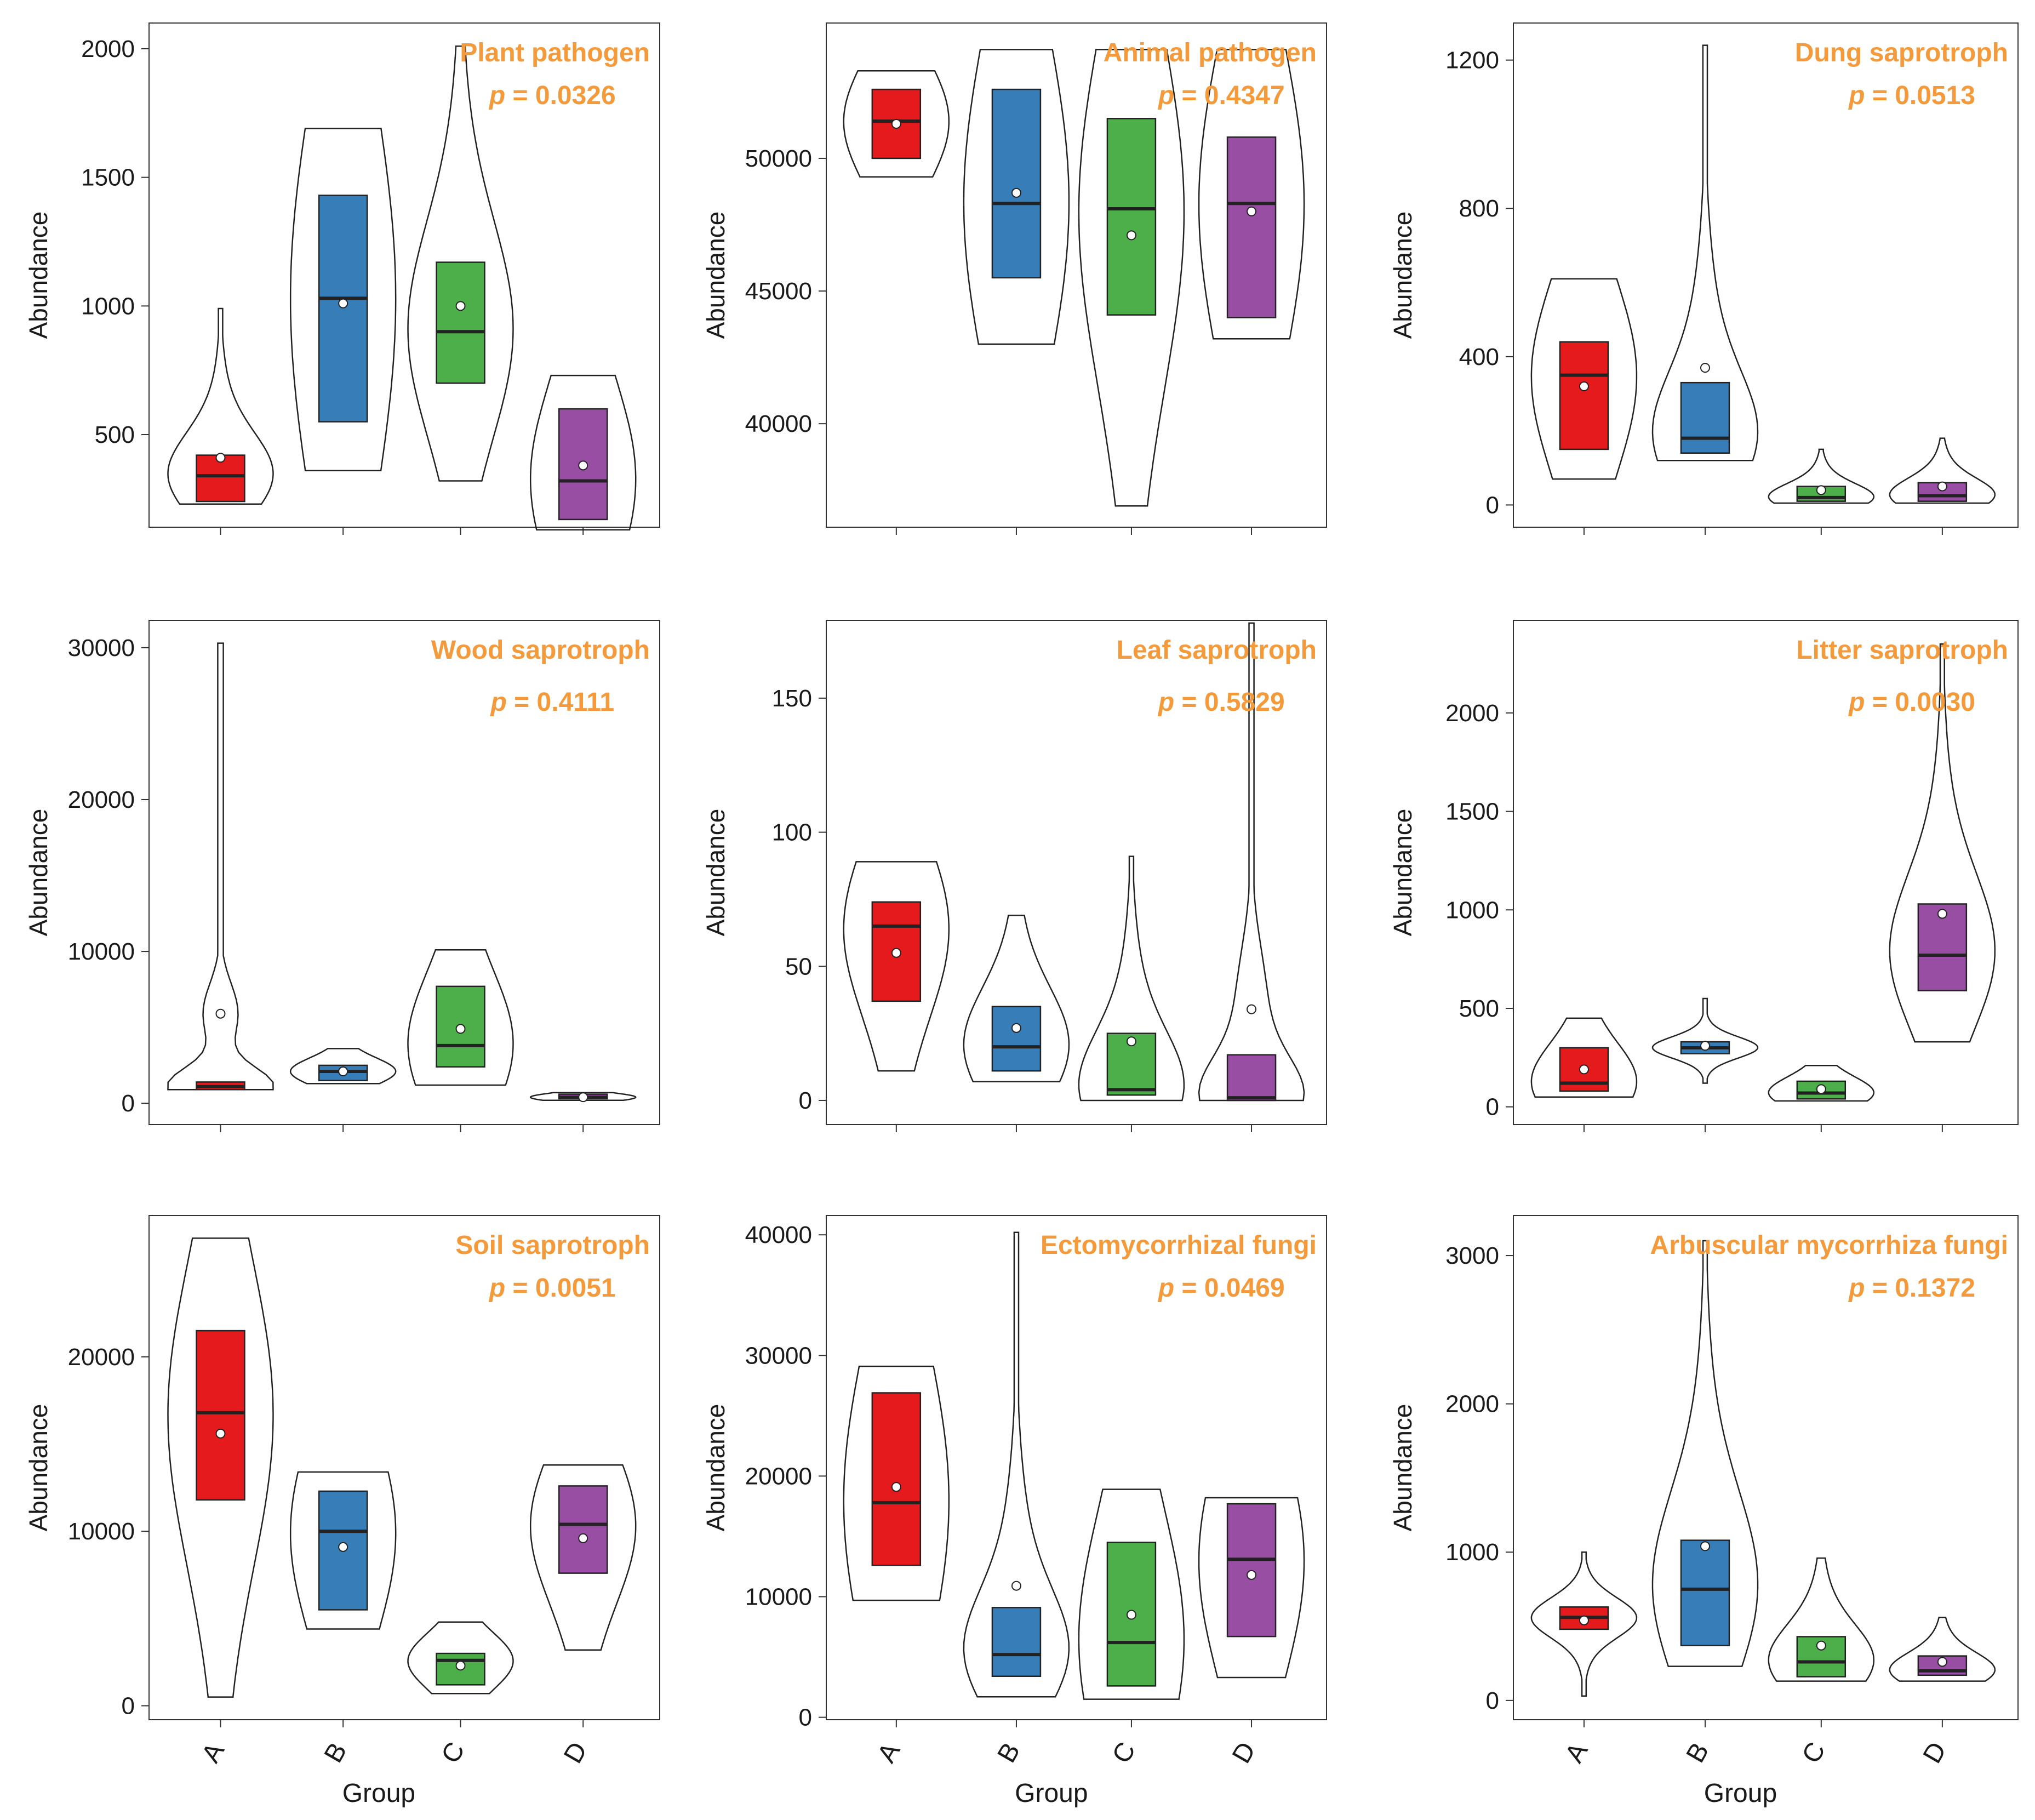 The width and height of the screenshot is (2035, 1820). I want to click on y-tick-label: 800, so click(1479, 208).